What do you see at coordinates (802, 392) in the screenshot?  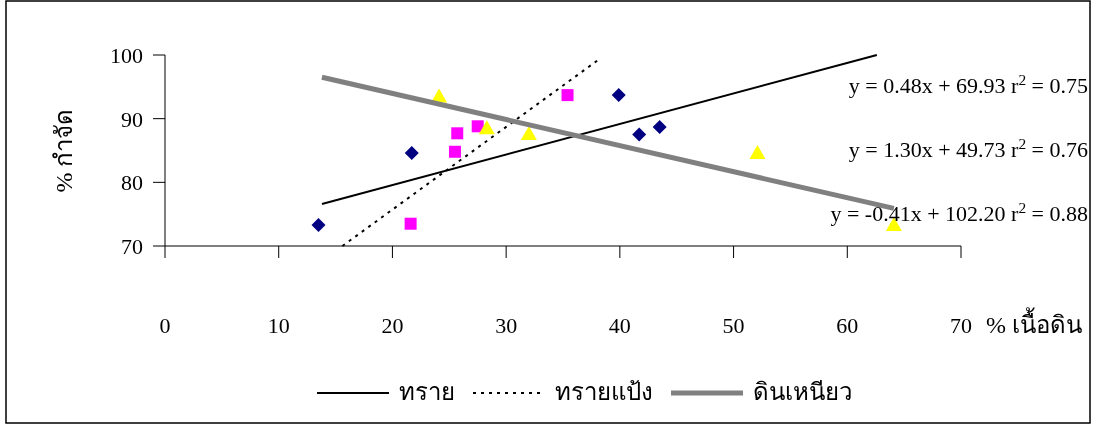 I see `legend-label: ดินเหนียว` at bounding box center [802, 392].